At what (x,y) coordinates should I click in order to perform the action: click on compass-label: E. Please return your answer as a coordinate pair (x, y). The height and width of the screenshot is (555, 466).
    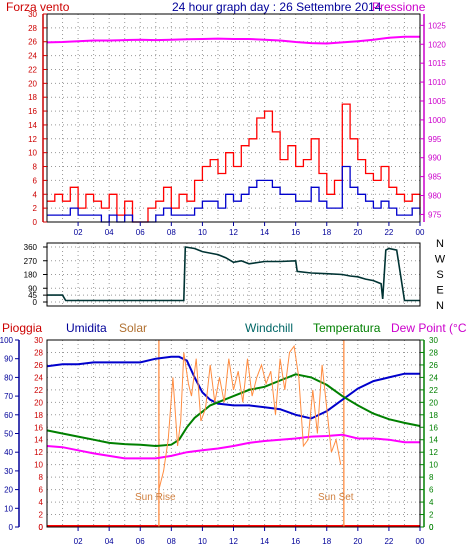
    Looking at the image, I should click on (439, 291).